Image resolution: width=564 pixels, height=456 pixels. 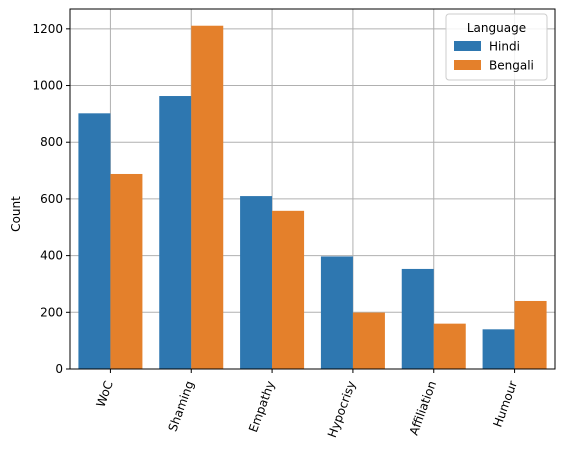 What do you see at coordinates (51, 312) in the screenshot?
I see `y-tick-label: 200` at bounding box center [51, 312].